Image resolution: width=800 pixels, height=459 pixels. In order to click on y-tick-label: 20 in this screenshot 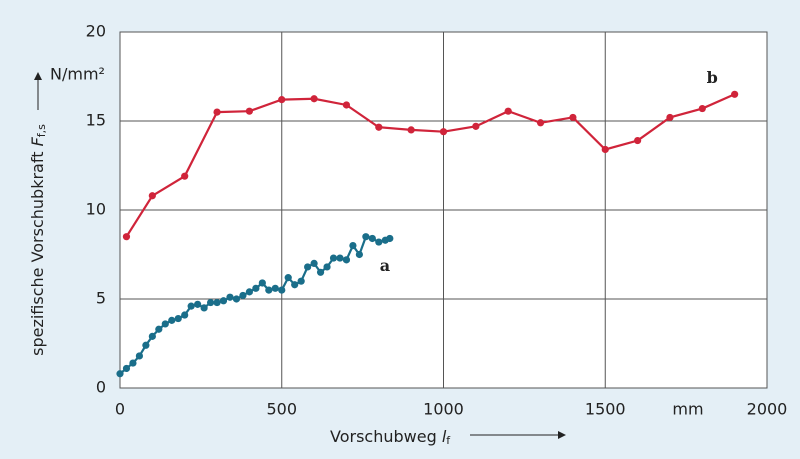, I will do `click(96, 31)`.